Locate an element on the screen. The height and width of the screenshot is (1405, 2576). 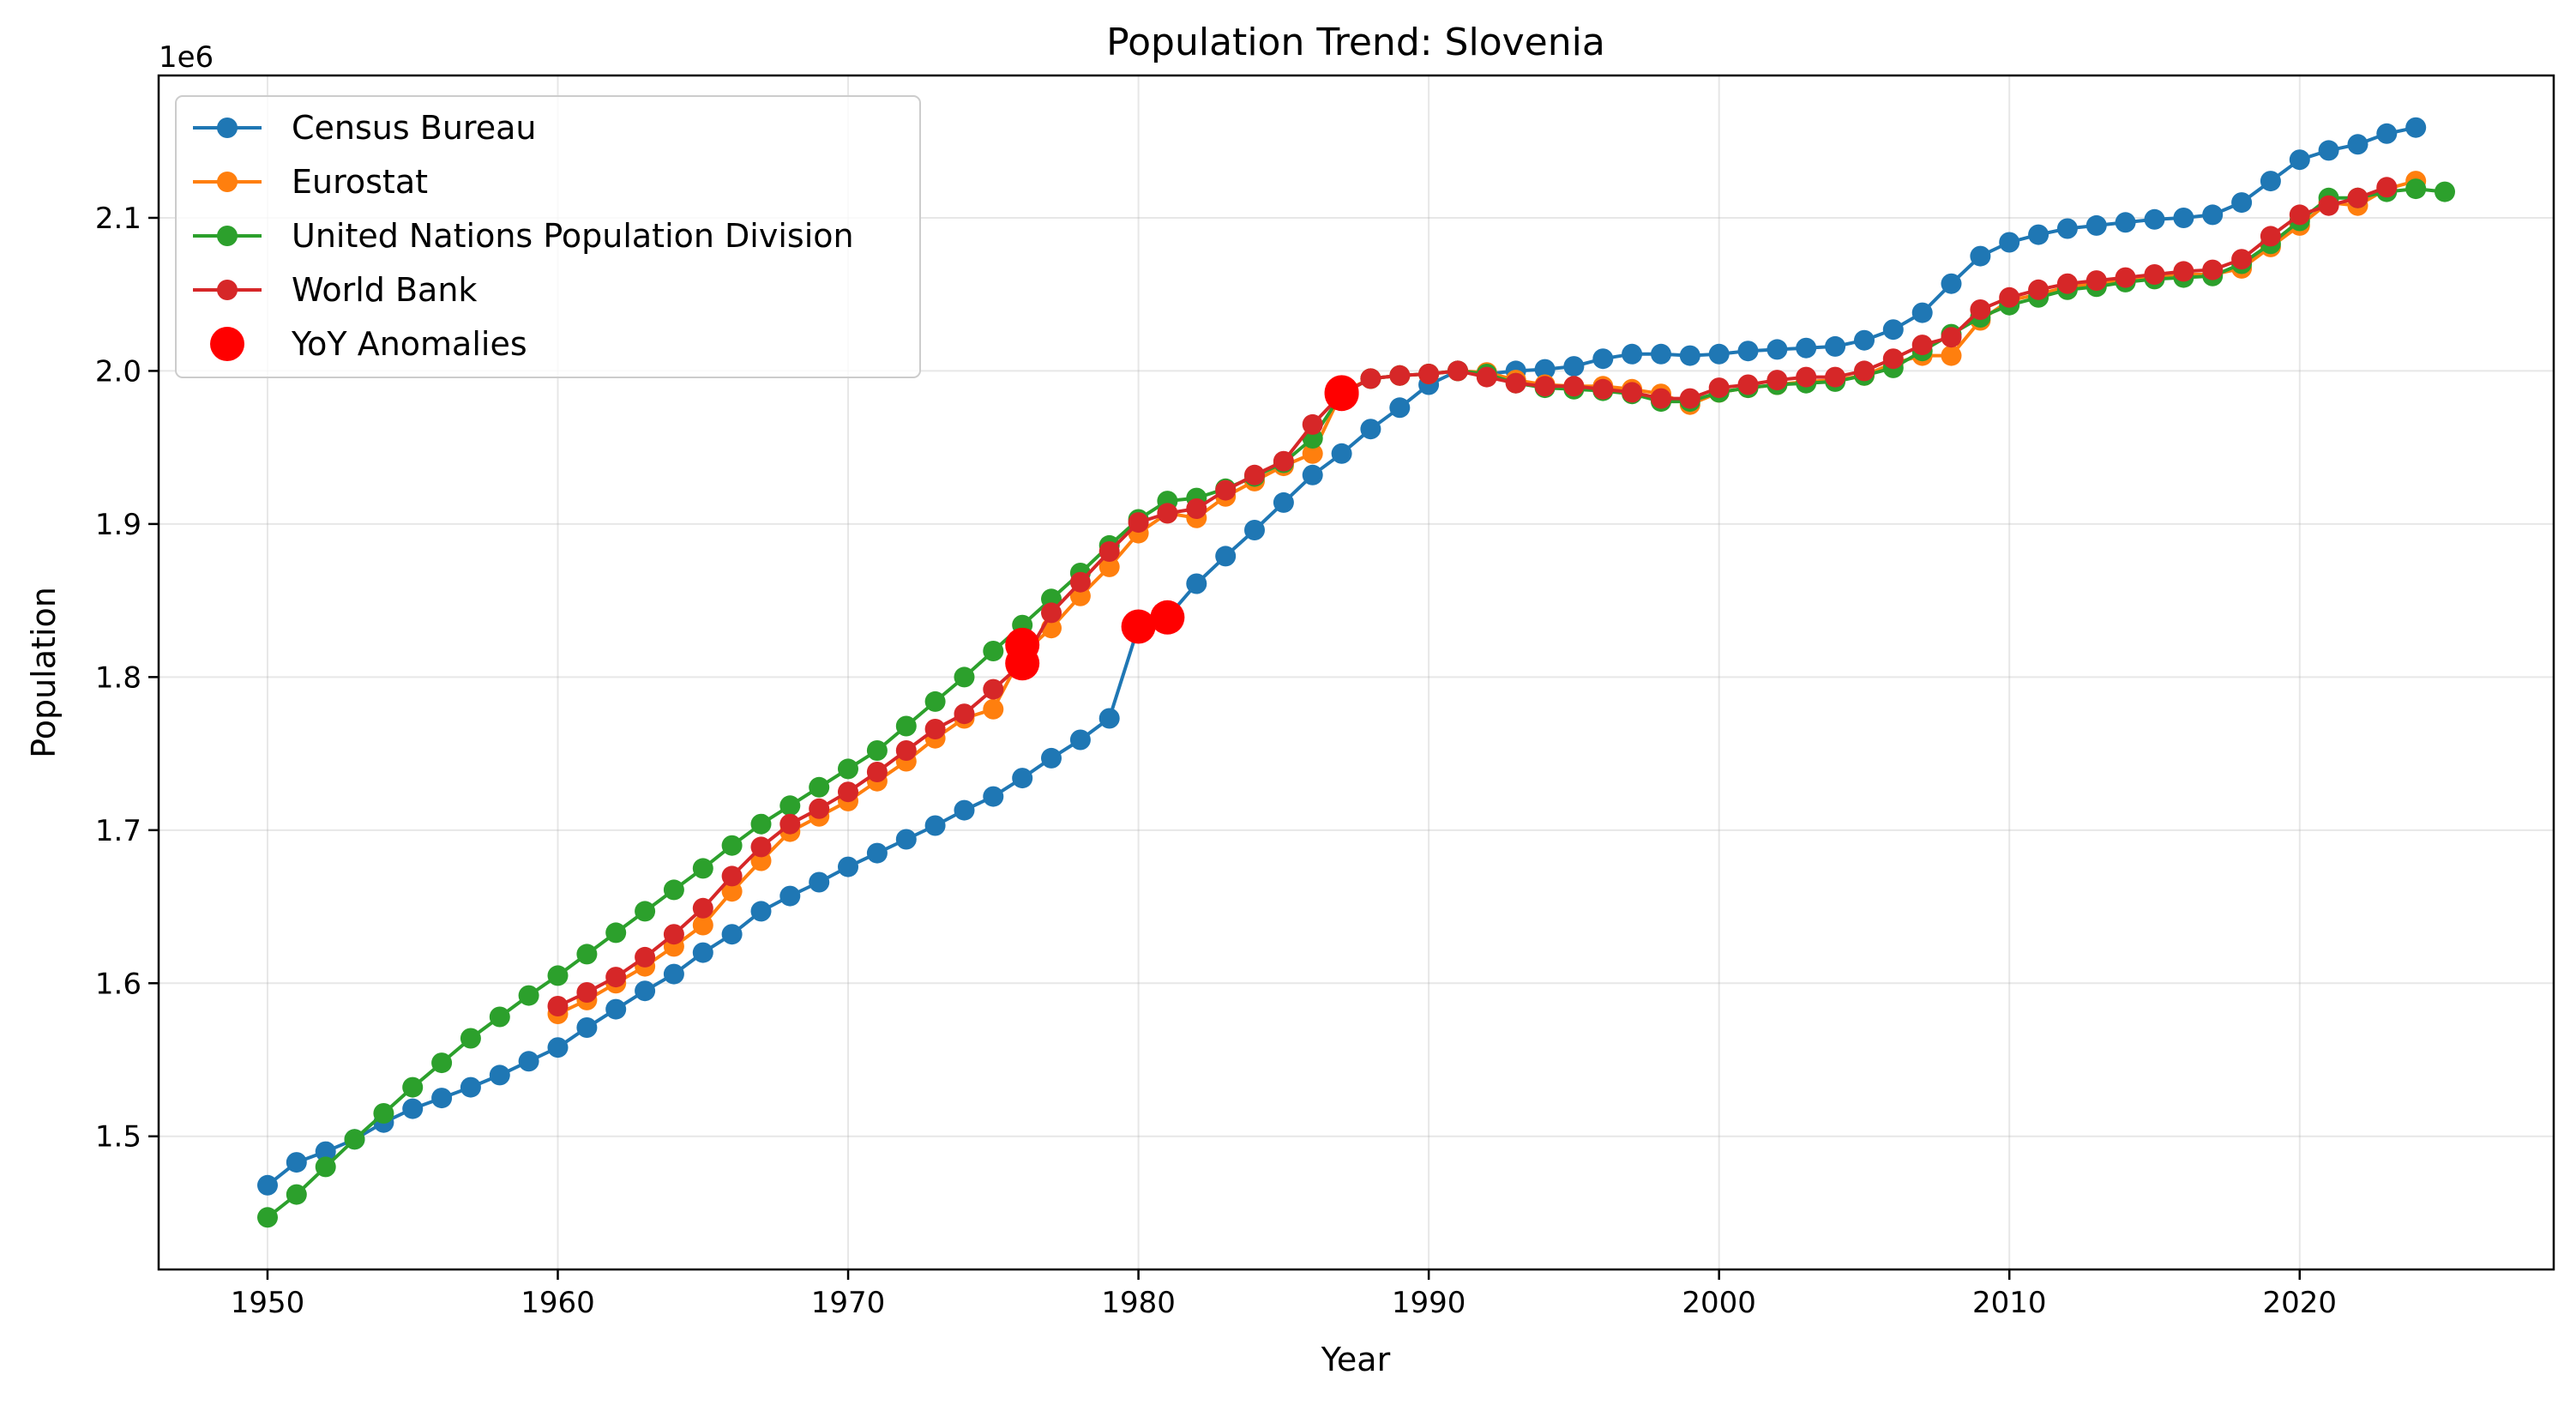
x-tick-label: 1960 is located at coordinates (558, 1303).